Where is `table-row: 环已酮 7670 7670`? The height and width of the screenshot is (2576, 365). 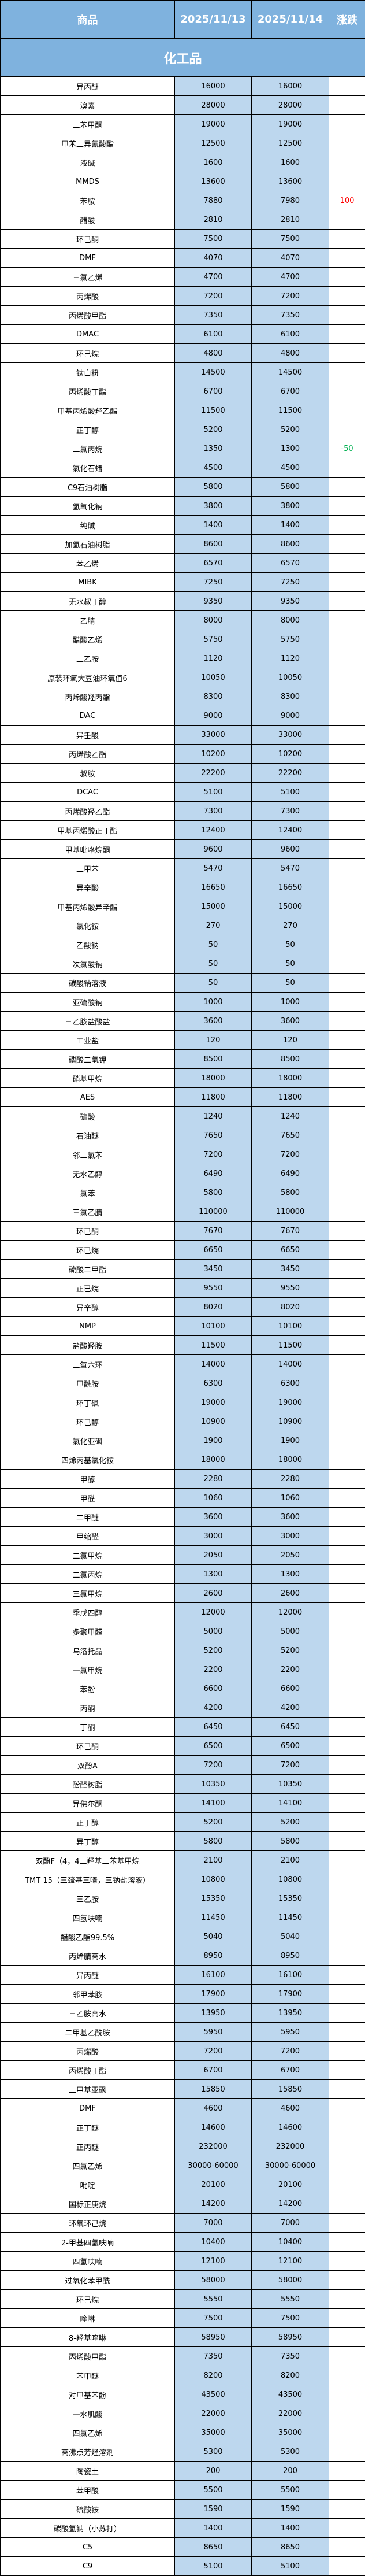
table-row: 环已酮 7670 7670 is located at coordinates (182, 1231).